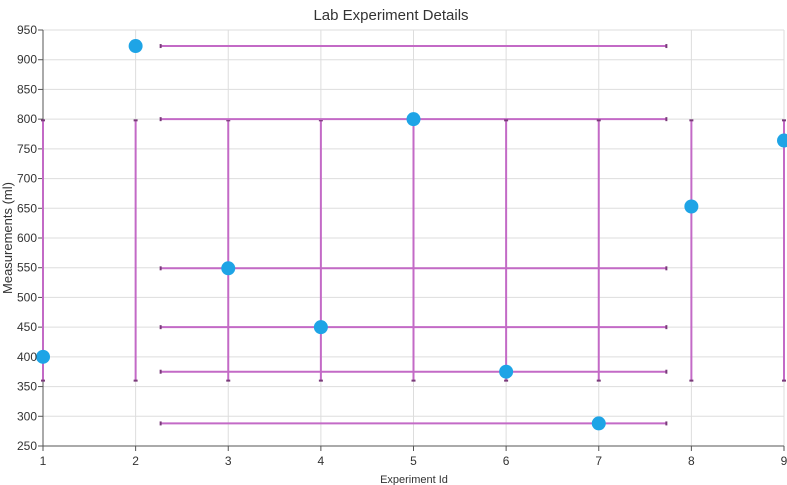 This screenshot has width=787, height=485. I want to click on x-tick-label: 2, so click(135, 461).